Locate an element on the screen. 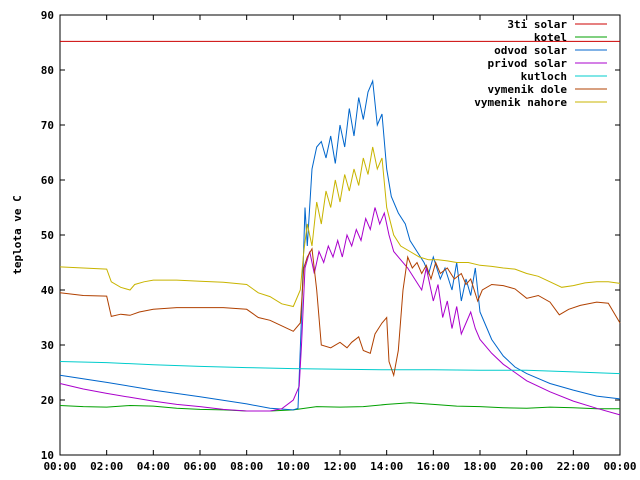 The image size is (640, 480). x-tick-label: 16:00 is located at coordinates (433, 466).